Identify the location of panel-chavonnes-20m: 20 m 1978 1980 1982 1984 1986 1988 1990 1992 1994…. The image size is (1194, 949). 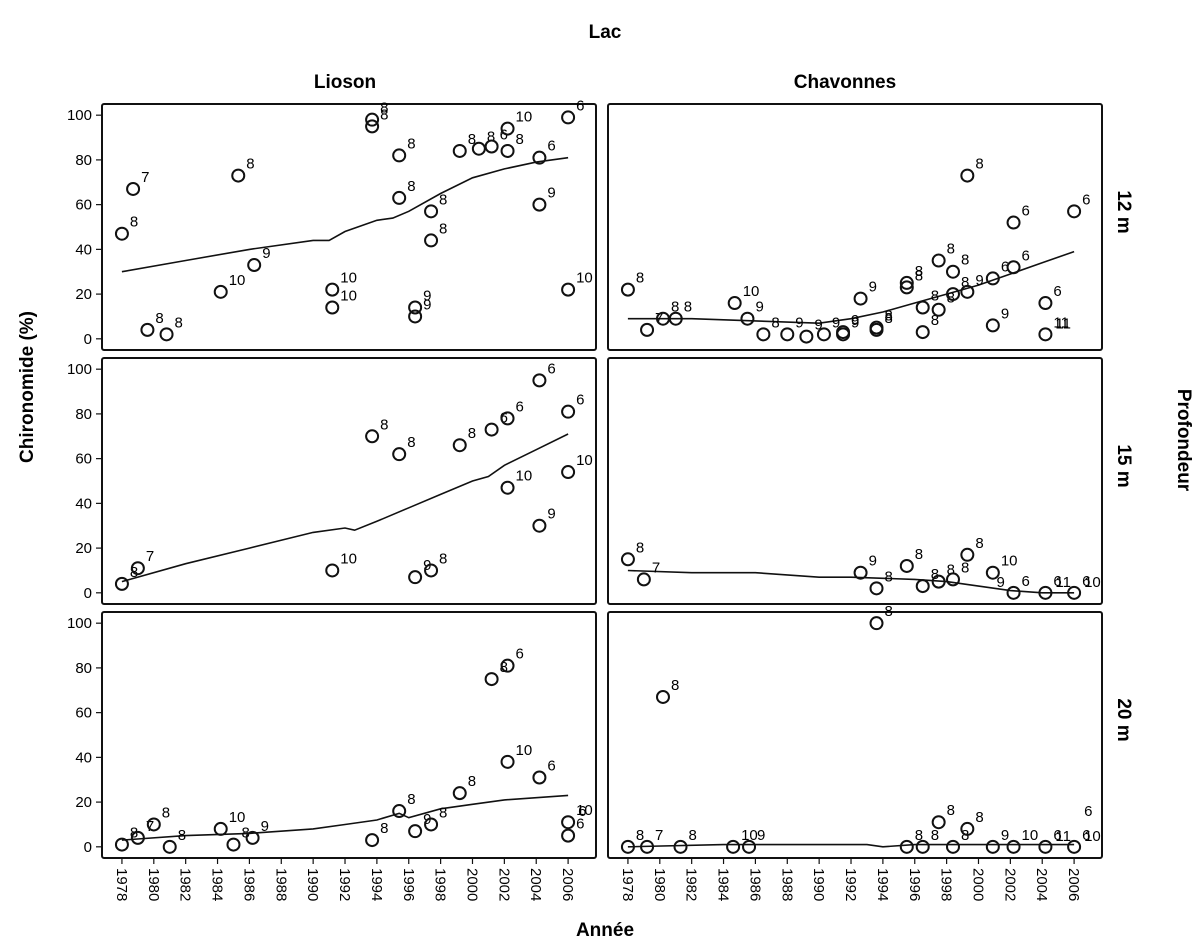
(870, 752).